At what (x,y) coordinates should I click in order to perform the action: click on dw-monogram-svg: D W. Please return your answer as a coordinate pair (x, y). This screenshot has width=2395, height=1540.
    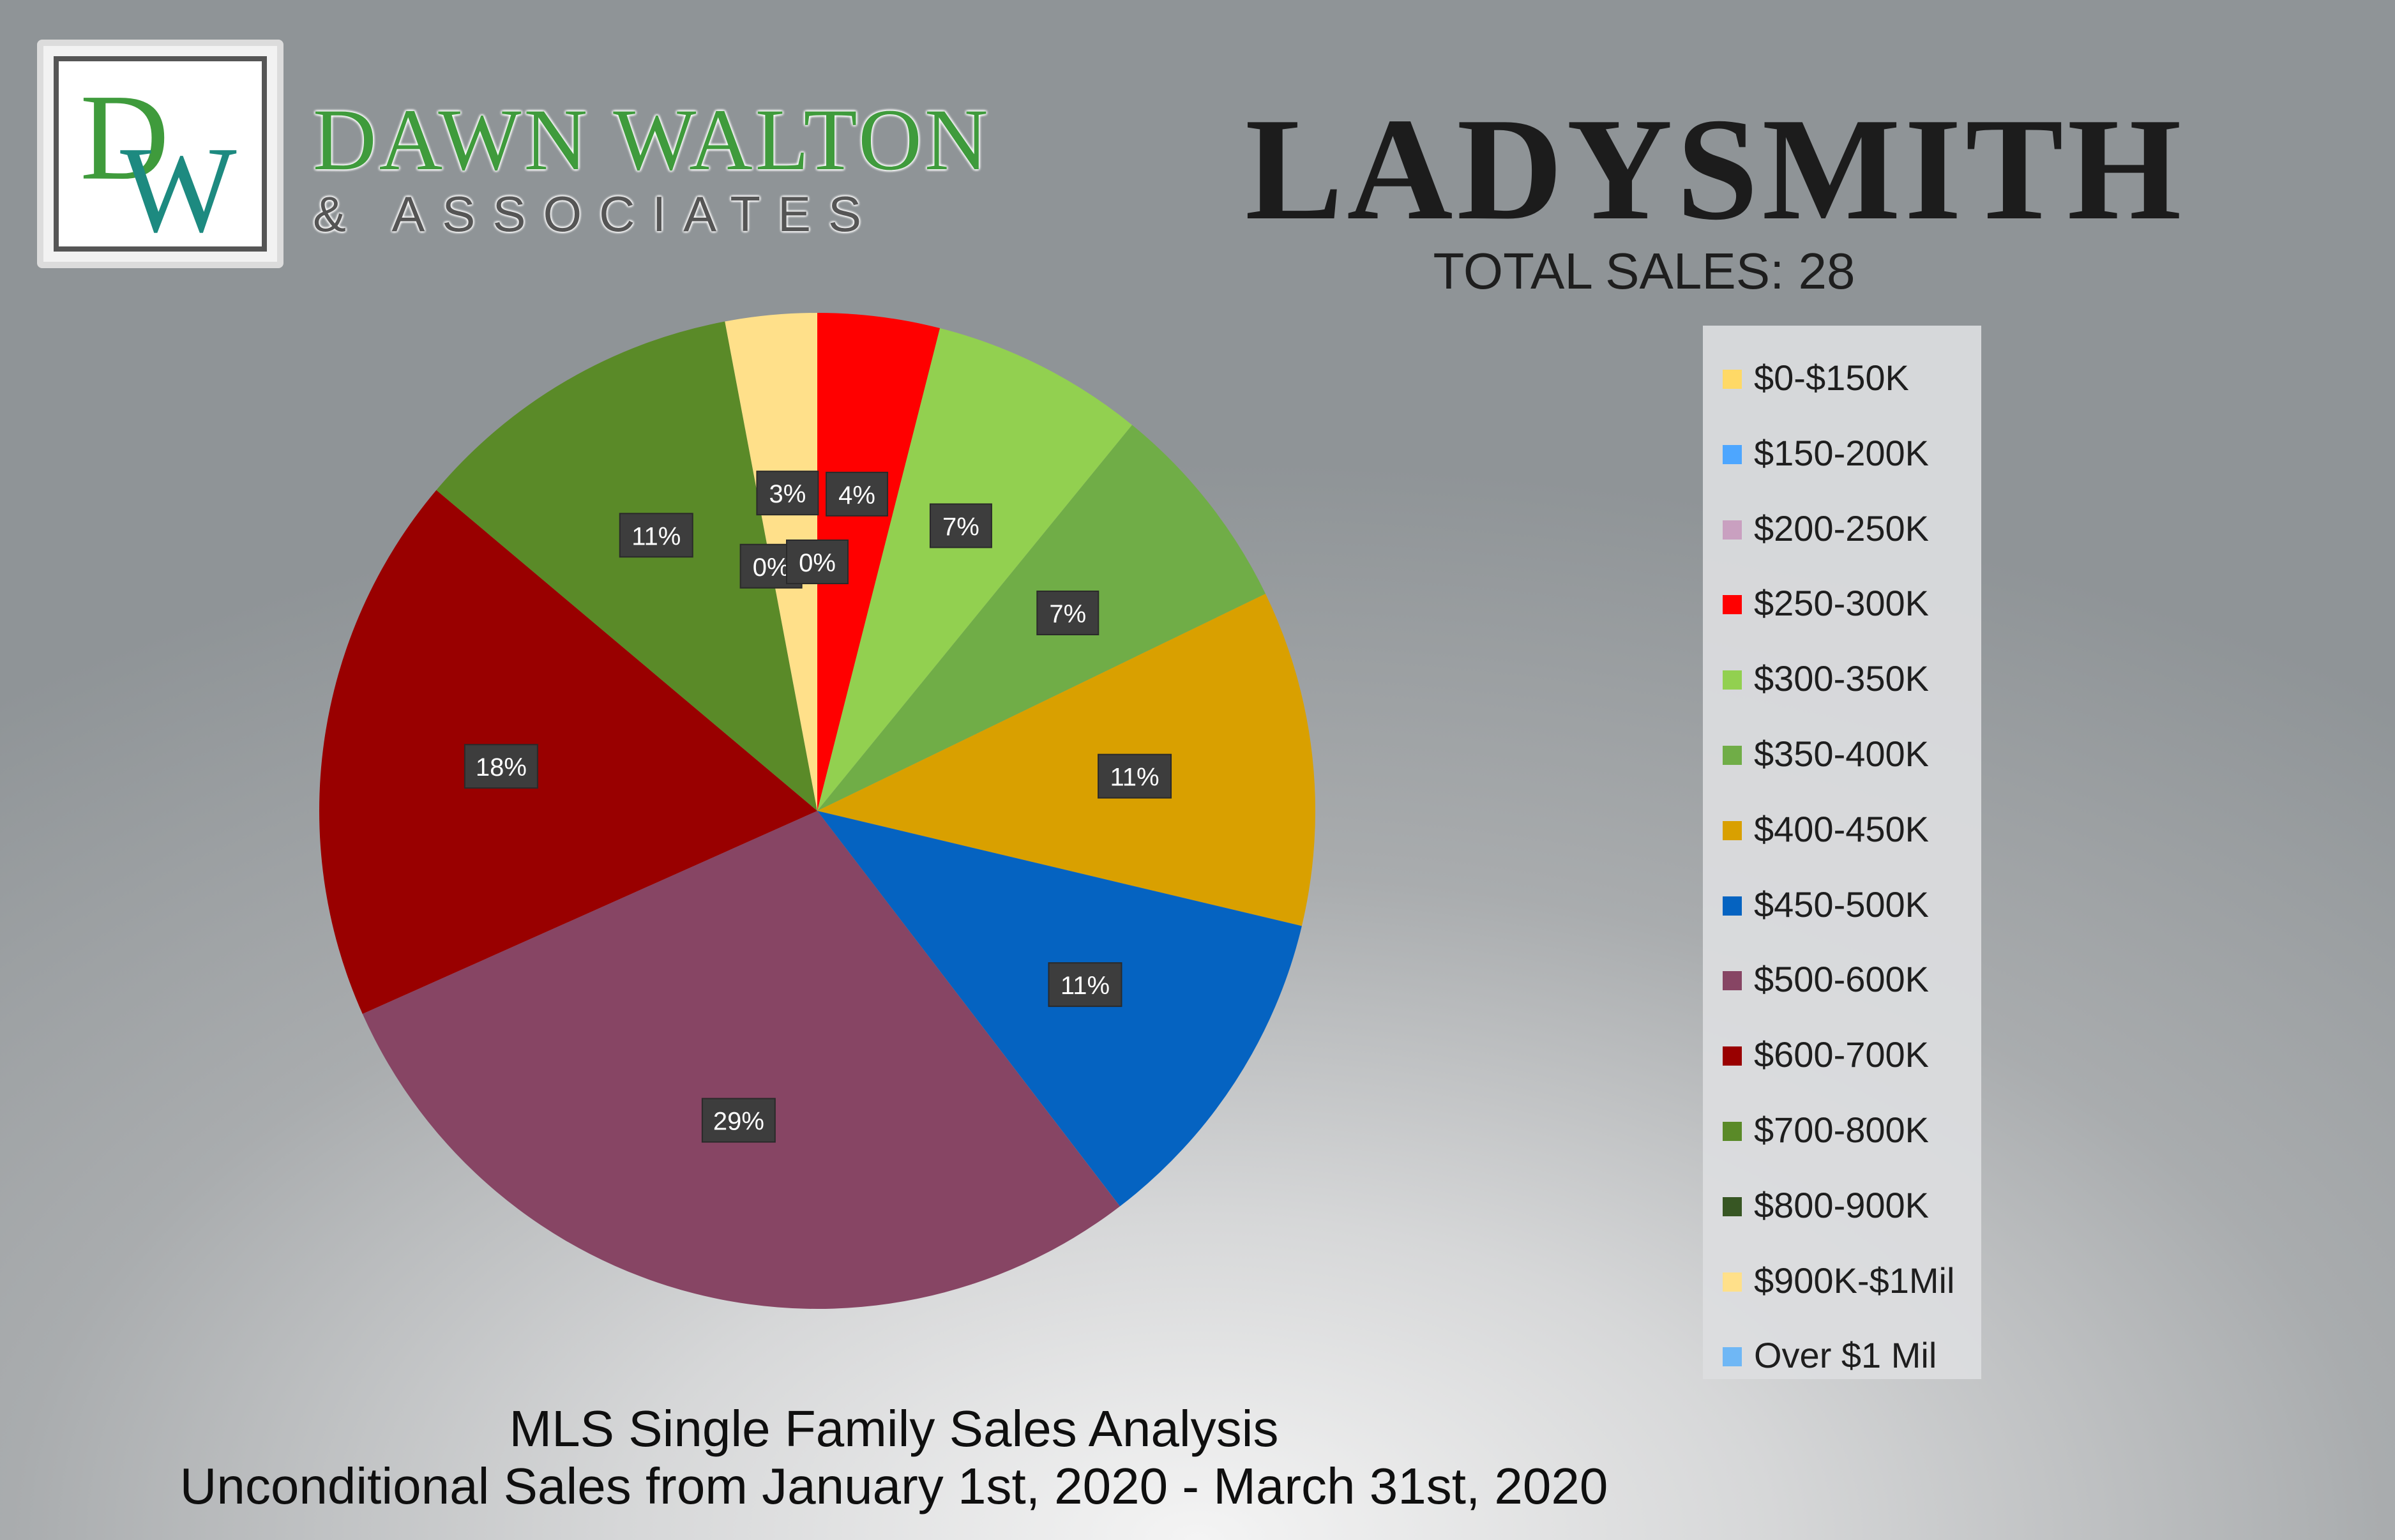
    Looking at the image, I should click on (158, 157).